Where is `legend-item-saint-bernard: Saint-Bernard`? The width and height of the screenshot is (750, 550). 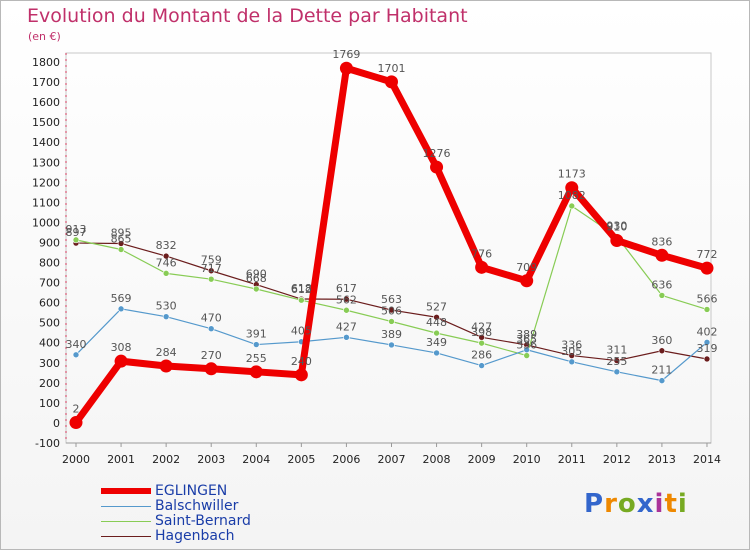
legend-item-saint-bernard: Saint-Bernard is located at coordinates (211, 521).